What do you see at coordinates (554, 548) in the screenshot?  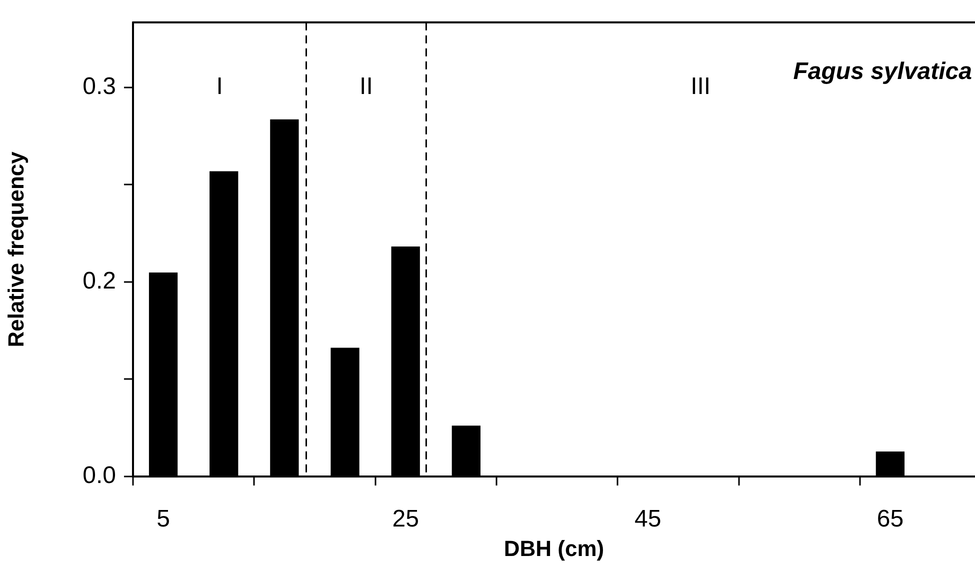 I see `x-axis-title: DBH (cm)` at bounding box center [554, 548].